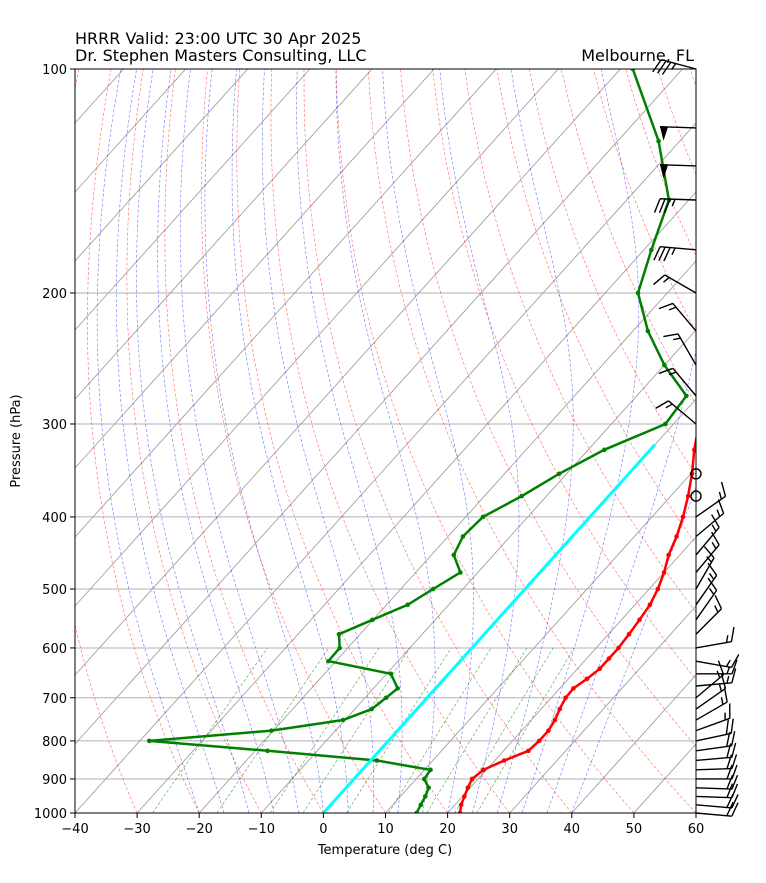 This screenshot has height=883, width=766. I want to click on y-tick-label: 400, so click(54, 518).